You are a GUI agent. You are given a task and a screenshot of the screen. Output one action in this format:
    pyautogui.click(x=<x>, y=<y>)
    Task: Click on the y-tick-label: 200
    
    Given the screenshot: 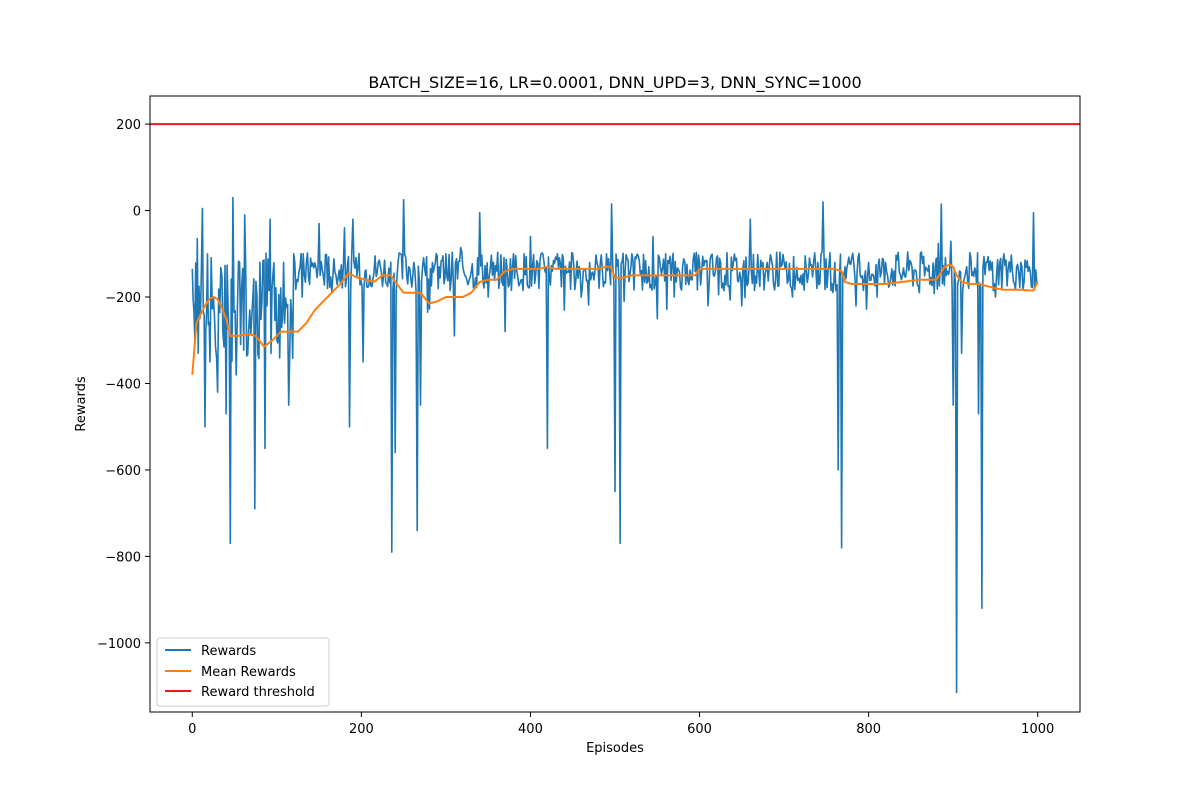 What is the action you would take?
    pyautogui.click(x=128, y=125)
    